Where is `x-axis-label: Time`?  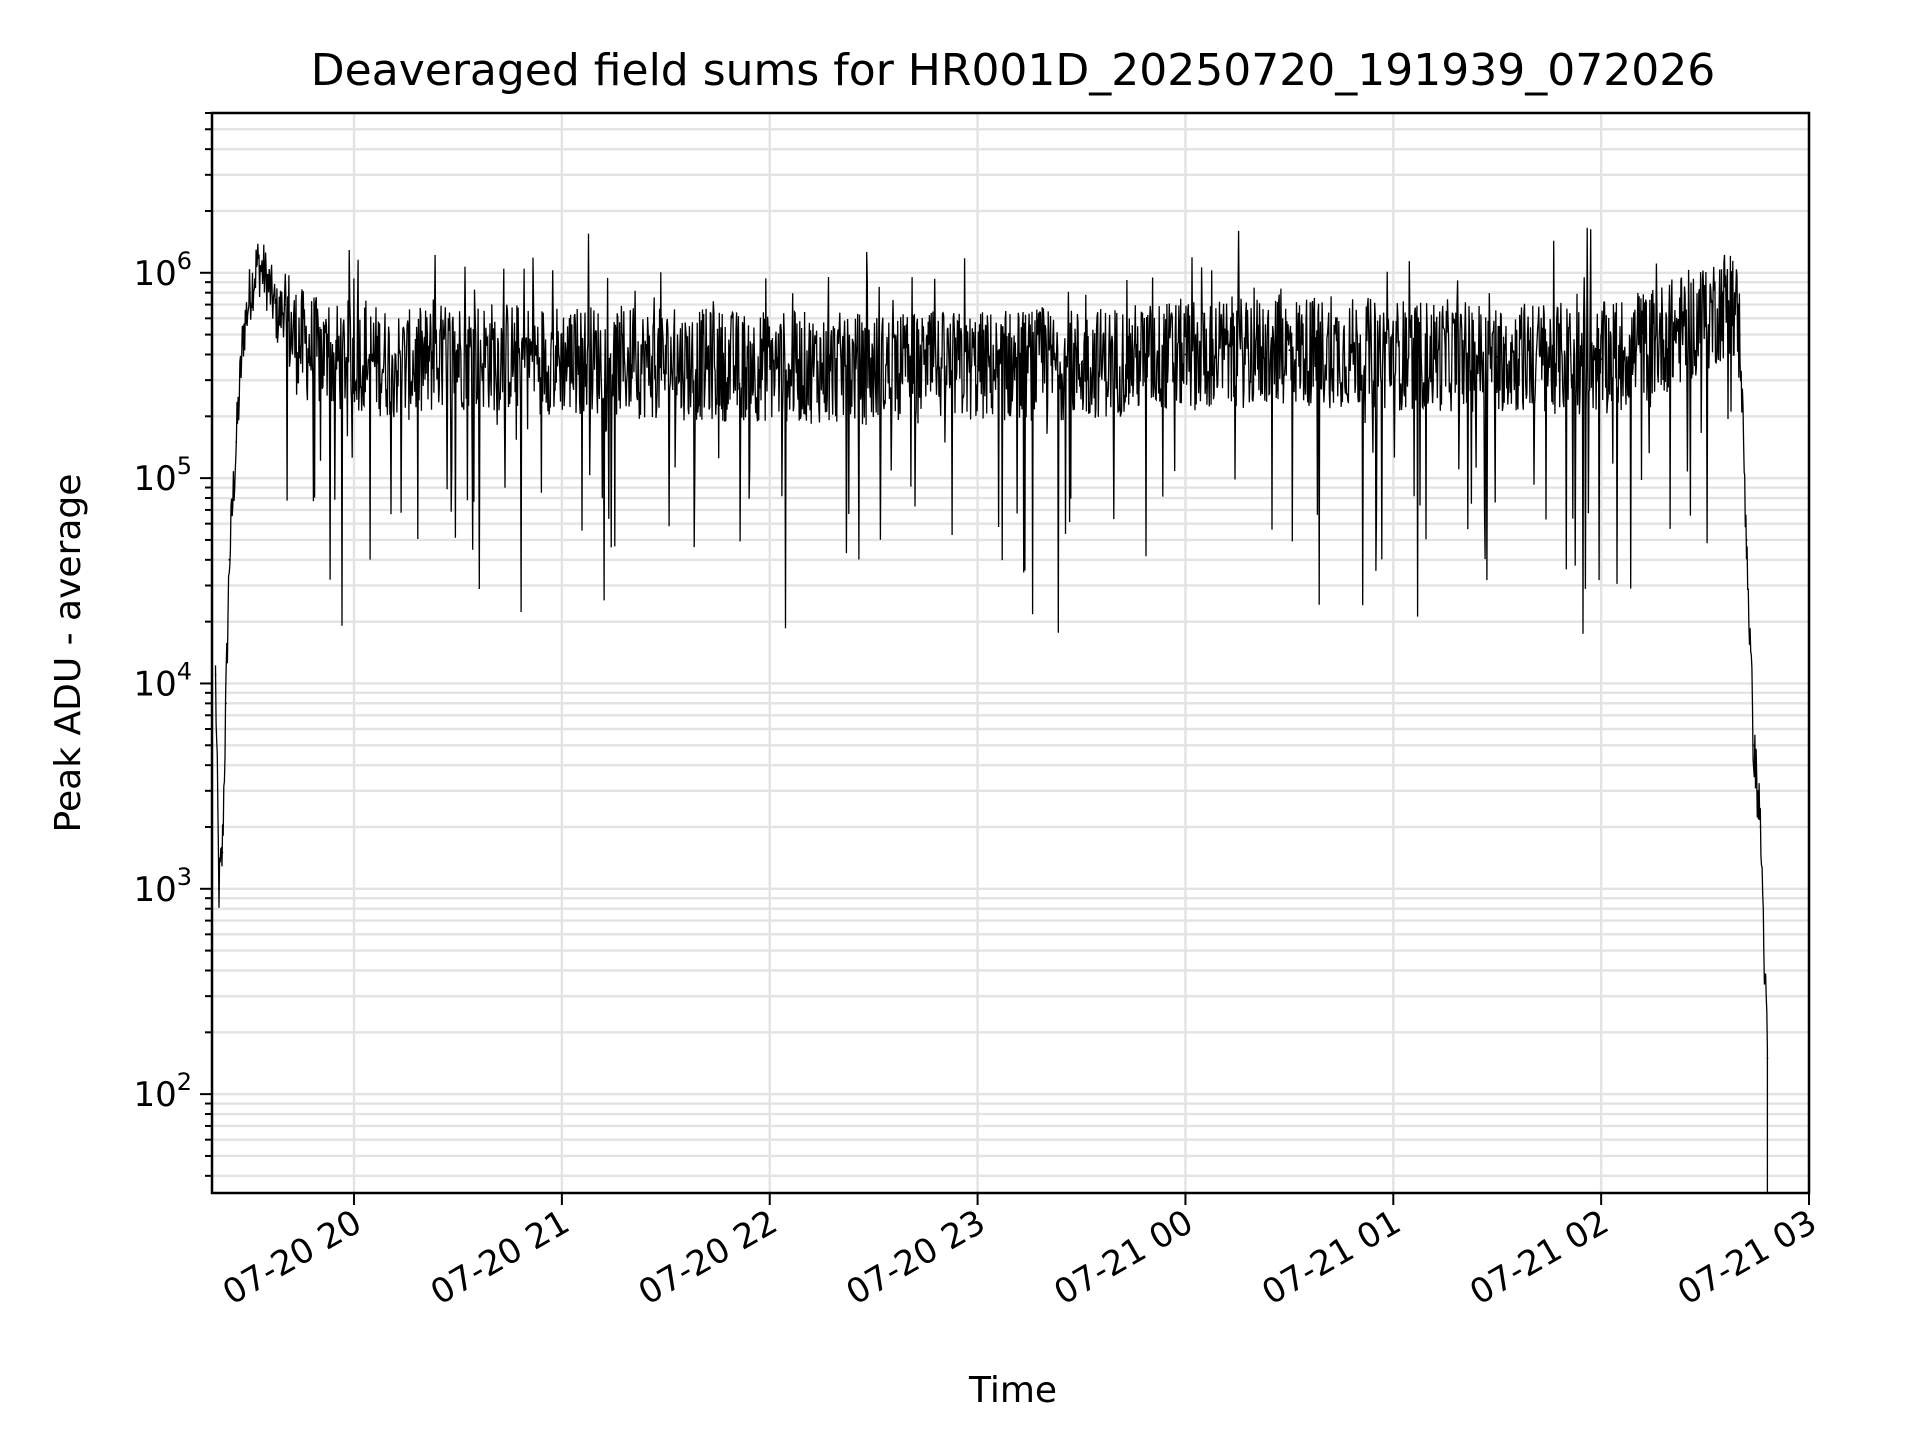
x-axis-label: Time is located at coordinates (1012, 1390).